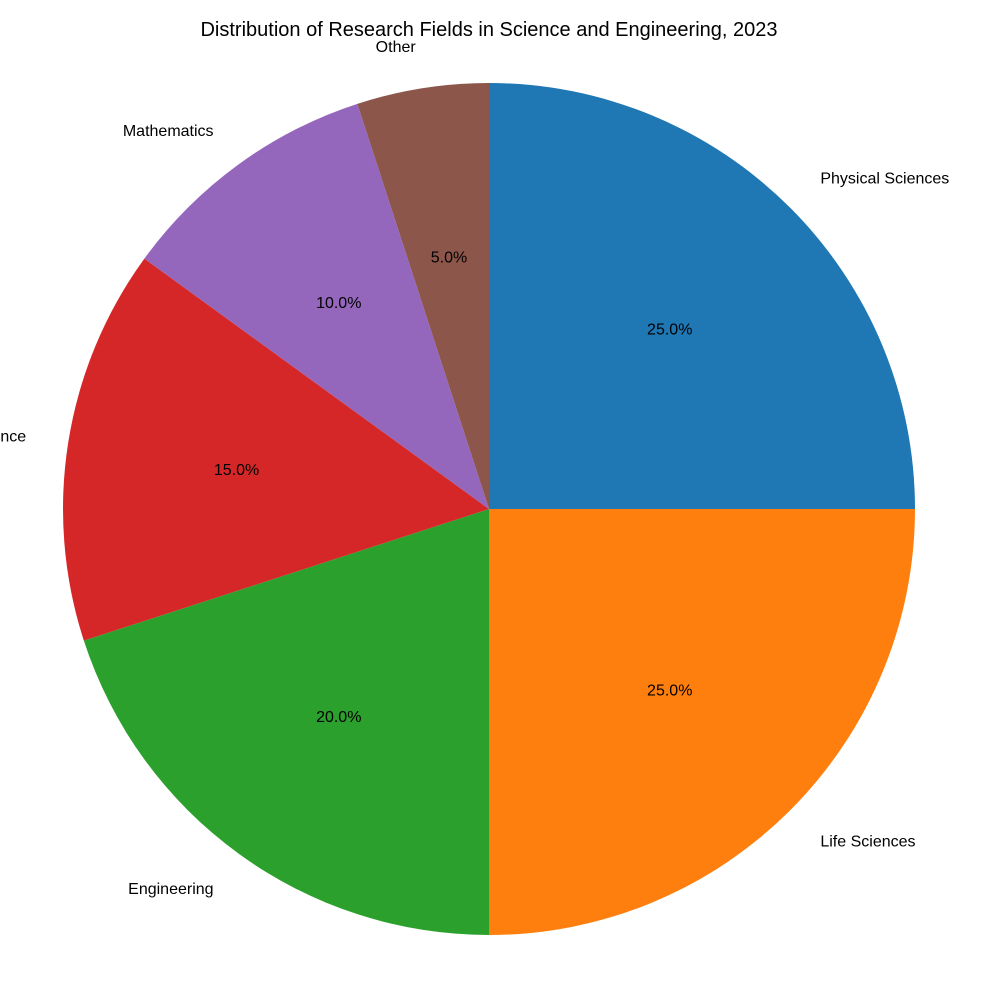  What do you see at coordinates (867, 841) in the screenshot?
I see `label-life-sciences: Life Sciences` at bounding box center [867, 841].